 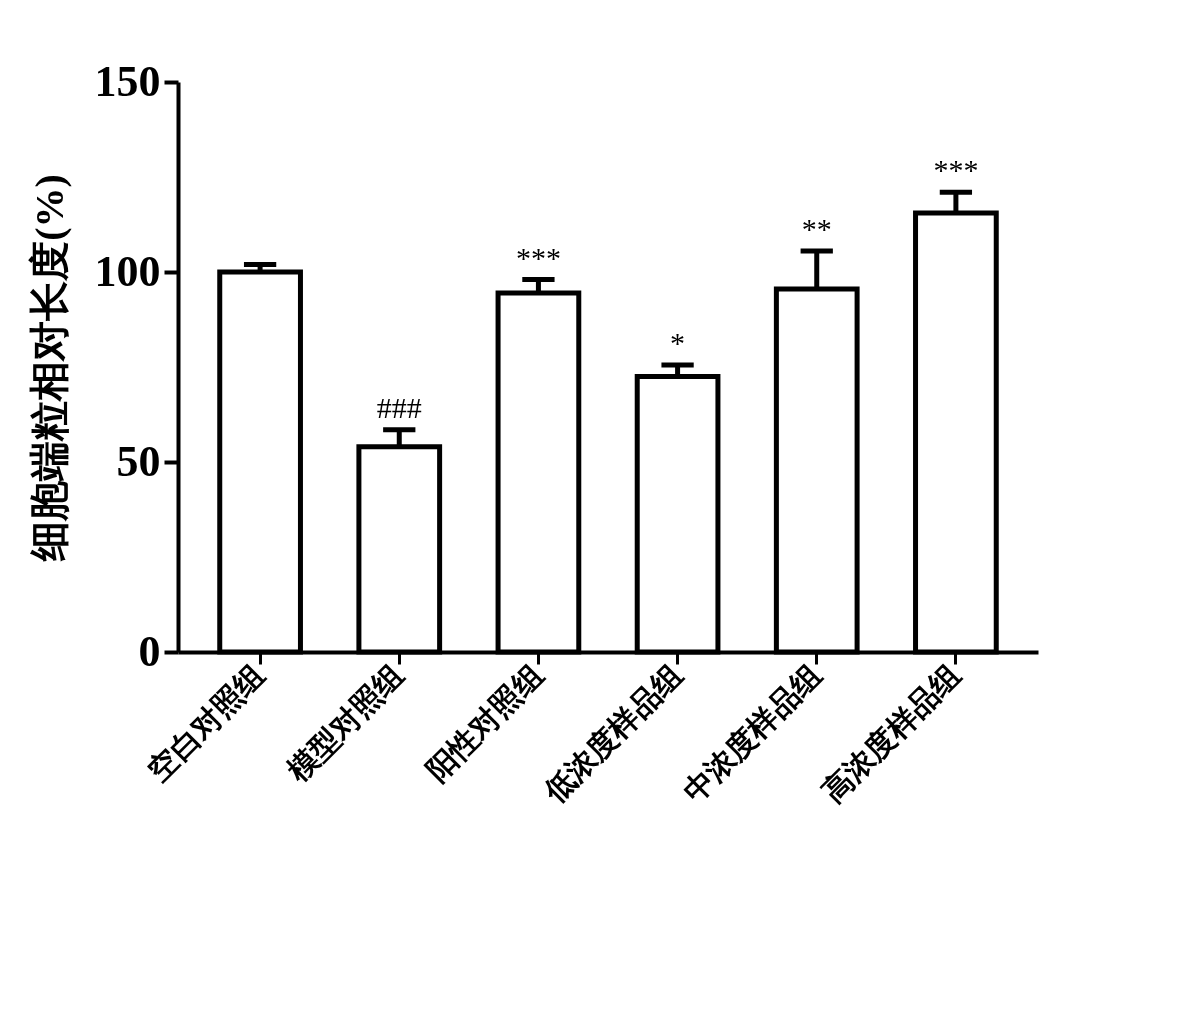 What do you see at coordinates (138, 461) in the screenshot?
I see `y-tick-label: 50` at bounding box center [138, 461].